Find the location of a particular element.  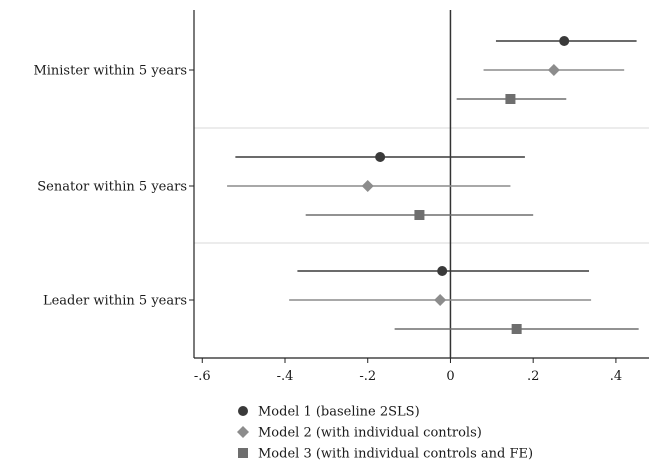

legend-item-1: Model 1 (baseline 2SLS) is located at coordinates (329, 412).